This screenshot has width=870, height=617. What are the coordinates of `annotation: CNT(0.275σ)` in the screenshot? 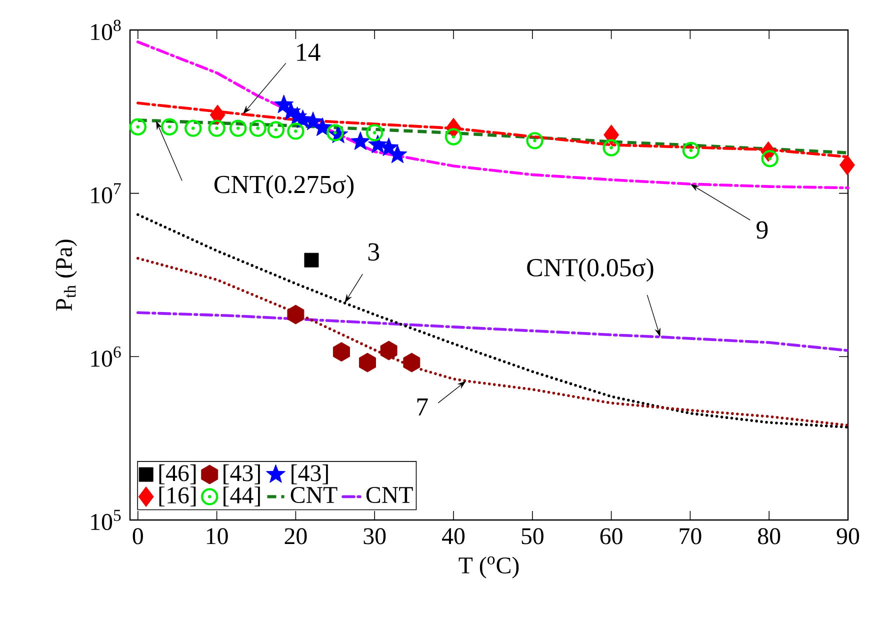 It's located at (284, 187).